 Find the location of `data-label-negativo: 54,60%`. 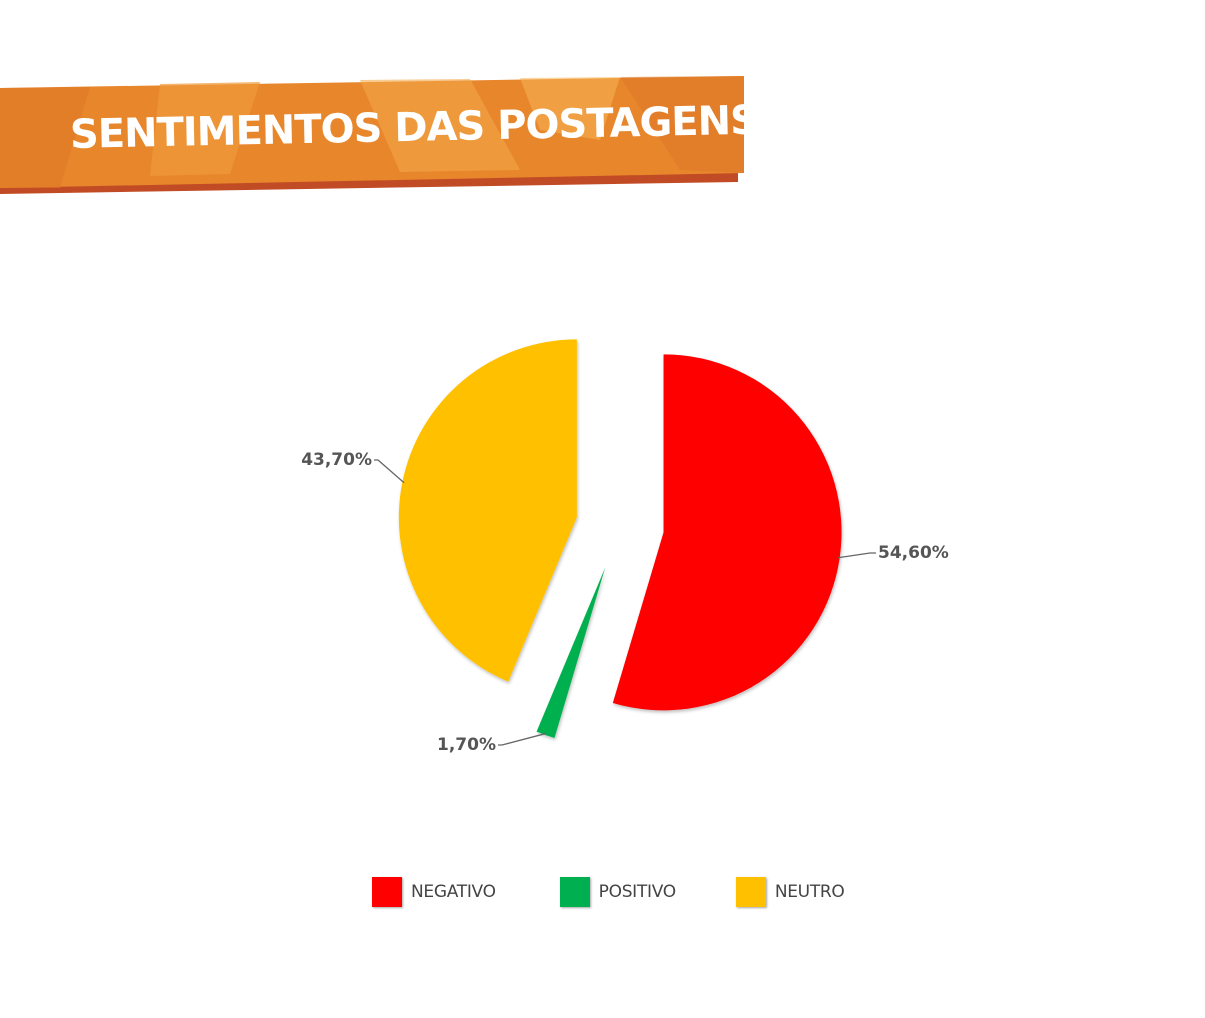

data-label-negativo: 54,60% is located at coordinates (913, 553).